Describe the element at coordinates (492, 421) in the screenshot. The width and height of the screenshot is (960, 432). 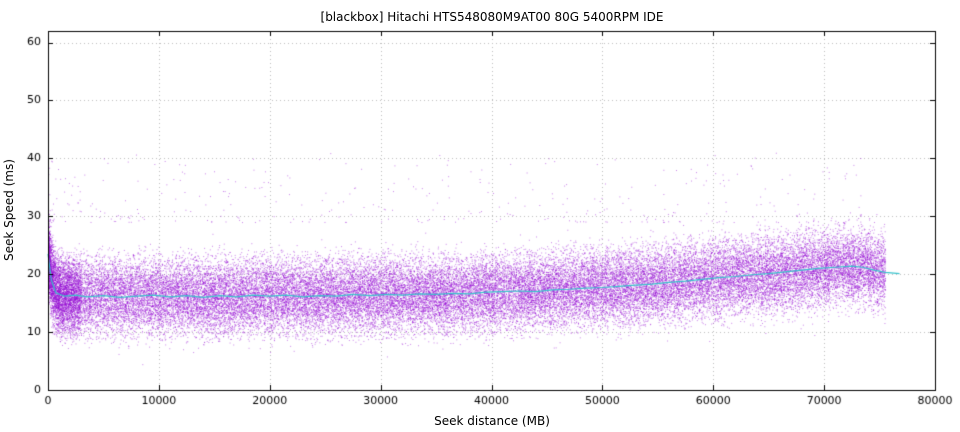
I see `x-axis-label: Seek distance (MB)` at that location.